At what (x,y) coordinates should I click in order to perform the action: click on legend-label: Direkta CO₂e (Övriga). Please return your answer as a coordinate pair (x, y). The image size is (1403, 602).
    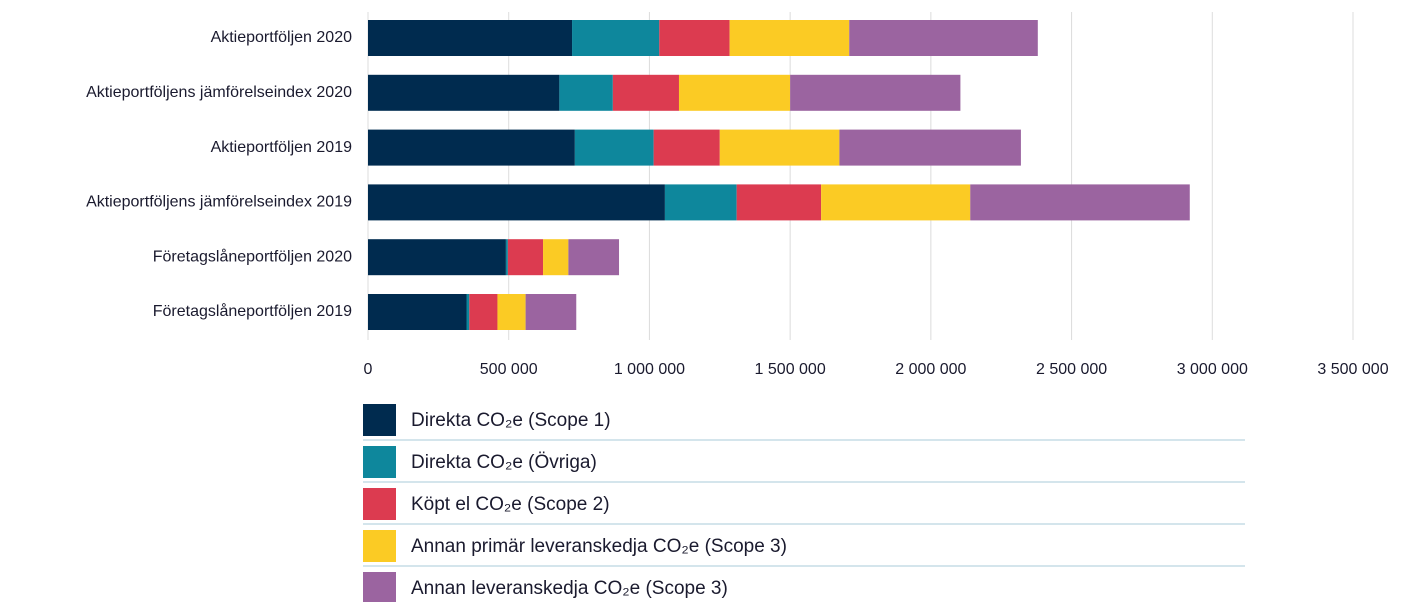
    Looking at the image, I should click on (504, 462).